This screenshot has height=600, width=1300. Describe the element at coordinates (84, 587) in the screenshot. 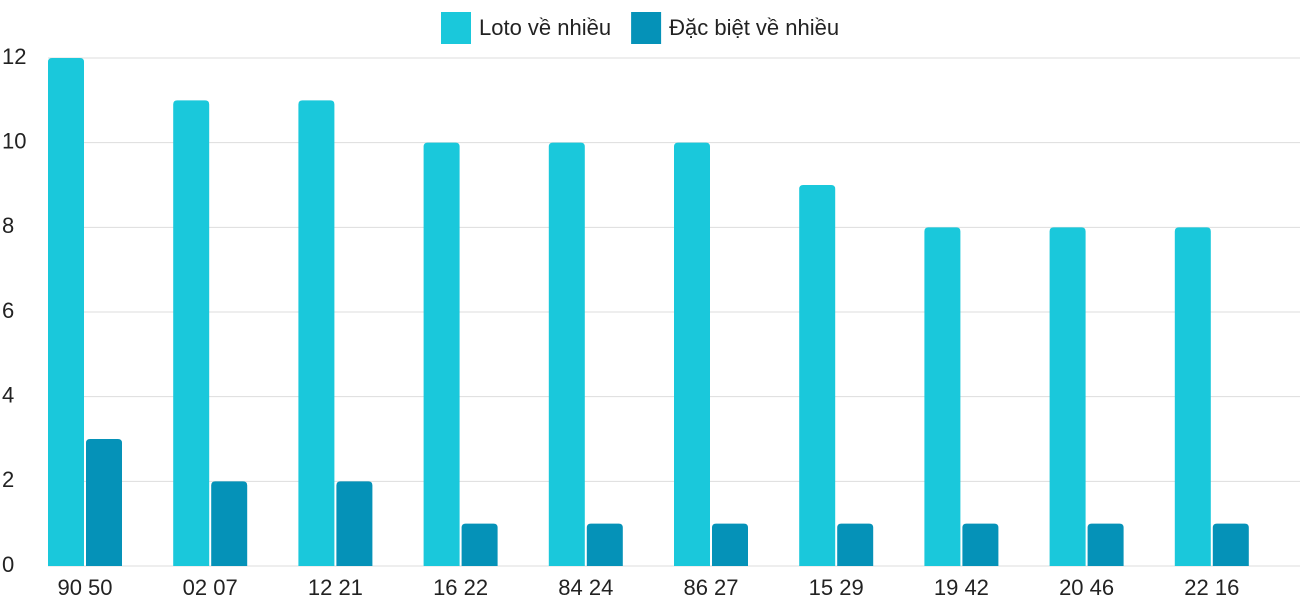

I see `x-tick-label: 90 50` at that location.